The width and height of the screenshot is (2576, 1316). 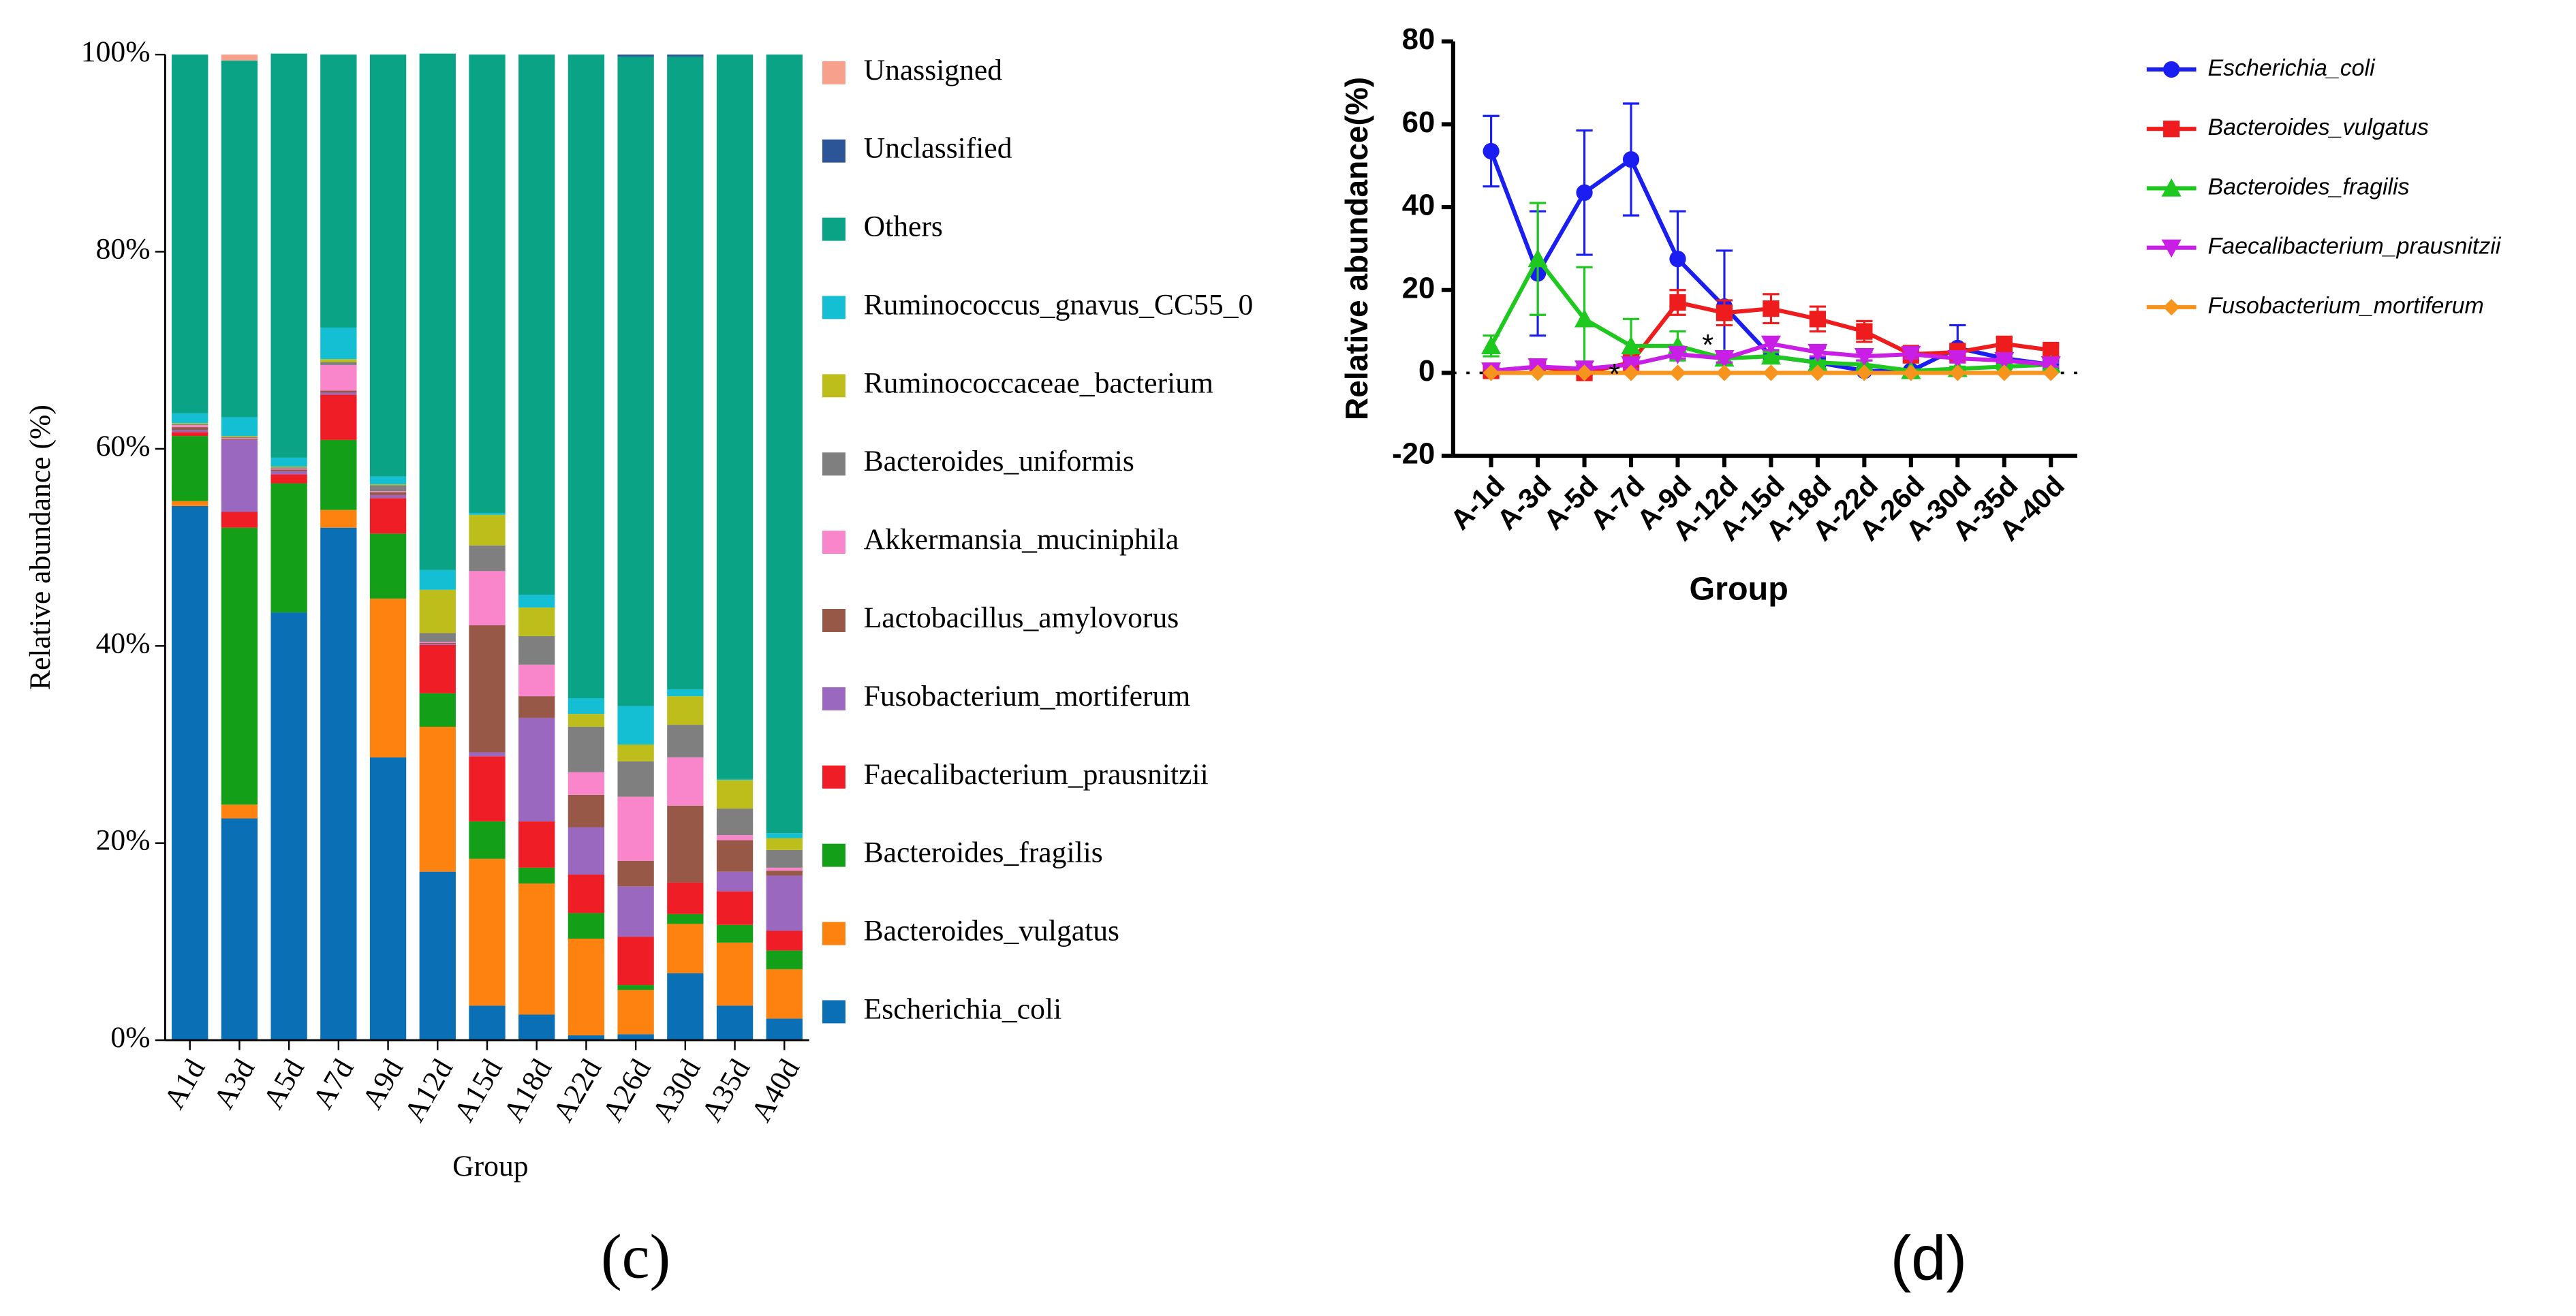 What do you see at coordinates (1419, 39) in the screenshot?
I see `y-tick-label: 80` at bounding box center [1419, 39].